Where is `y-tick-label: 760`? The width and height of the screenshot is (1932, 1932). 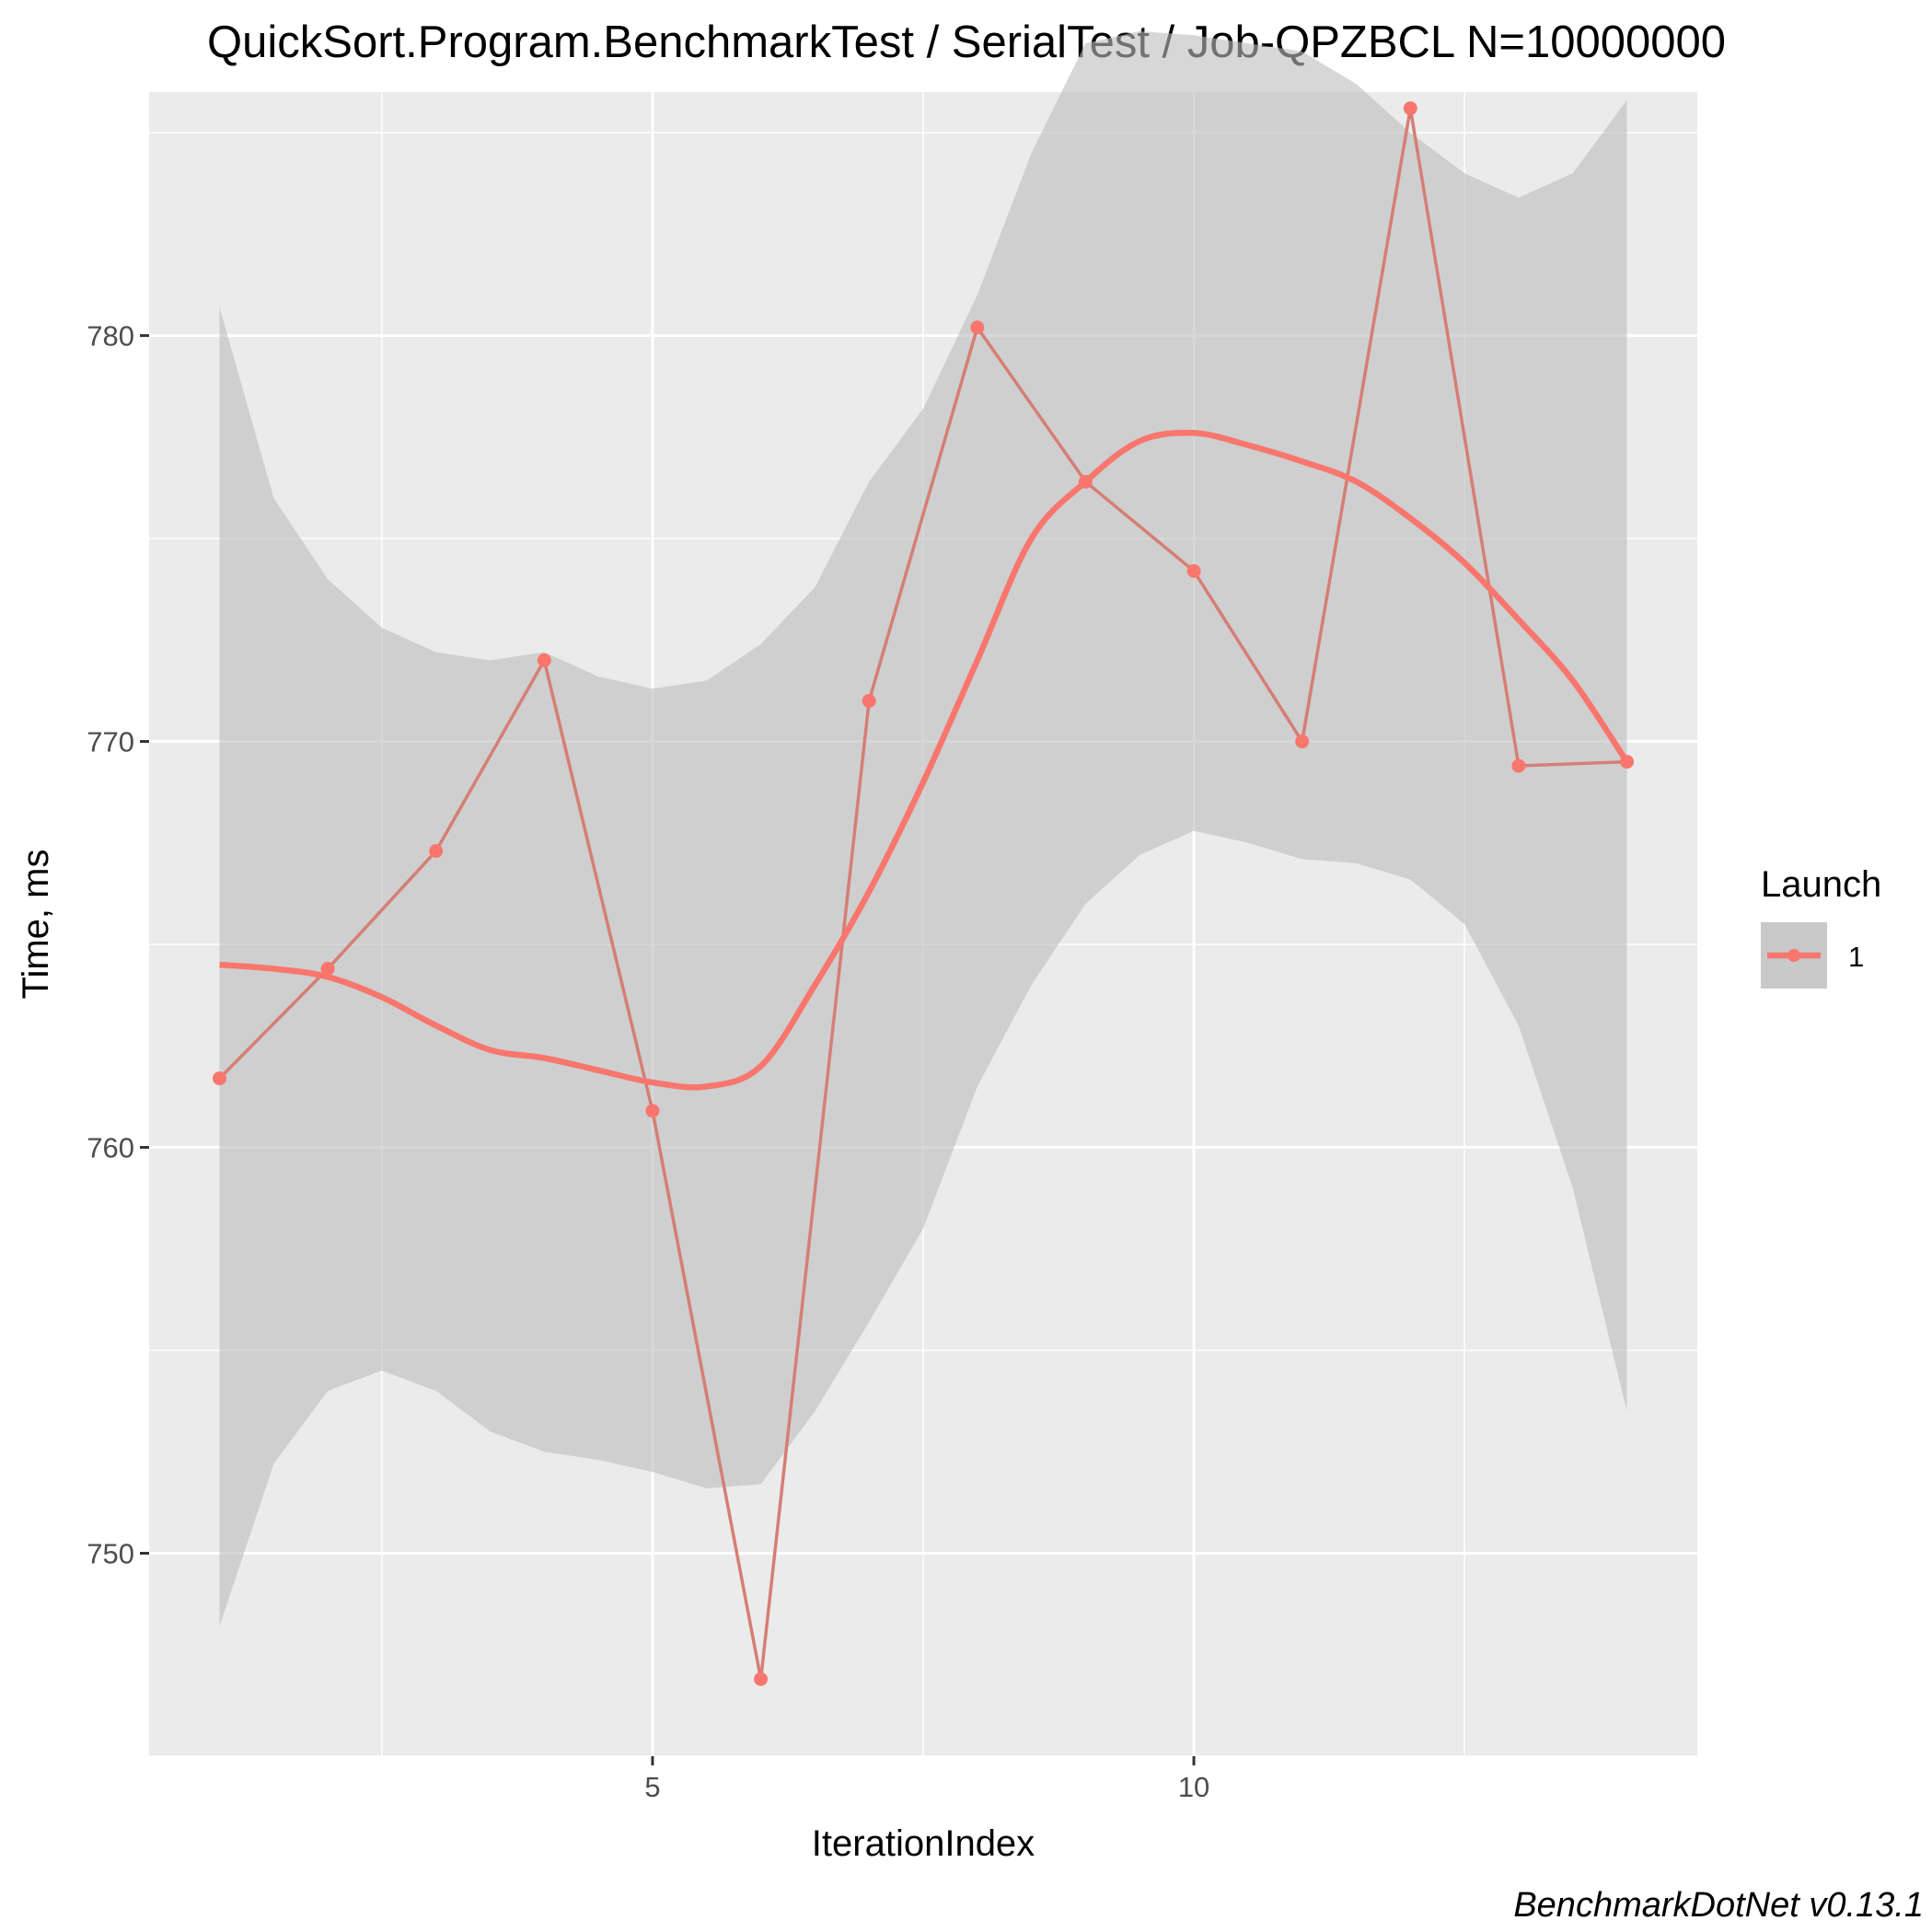 y-tick-label: 760 is located at coordinates (111, 1148).